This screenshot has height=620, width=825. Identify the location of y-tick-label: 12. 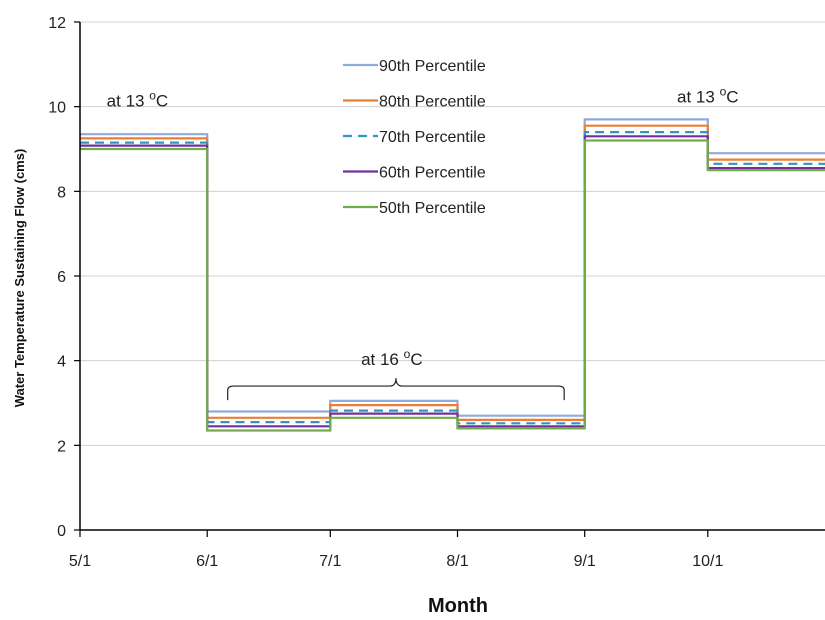
(57, 23).